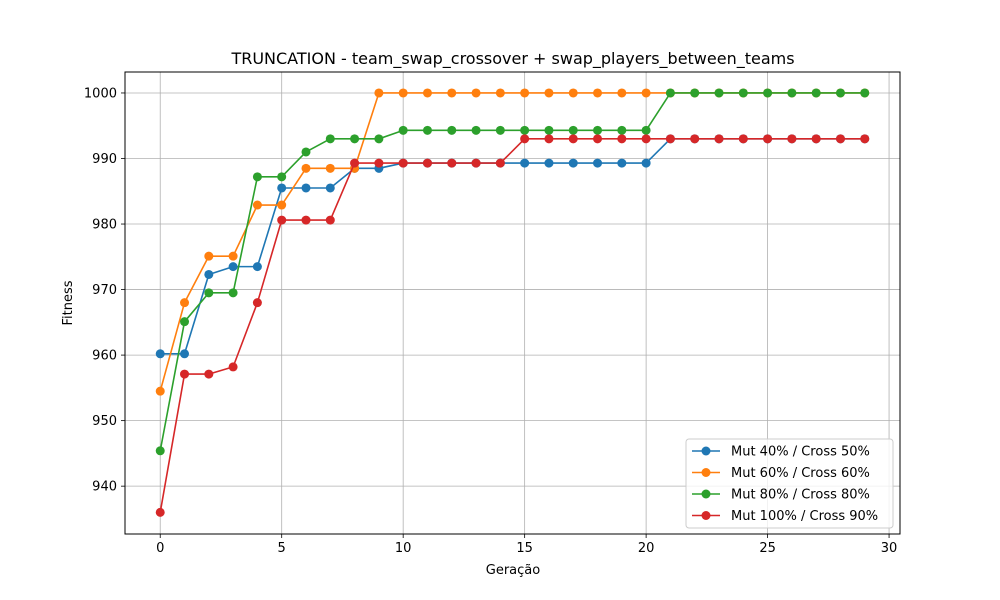  I want to click on legend-entry: Mut 60% / Cross 60%, so click(781, 473).